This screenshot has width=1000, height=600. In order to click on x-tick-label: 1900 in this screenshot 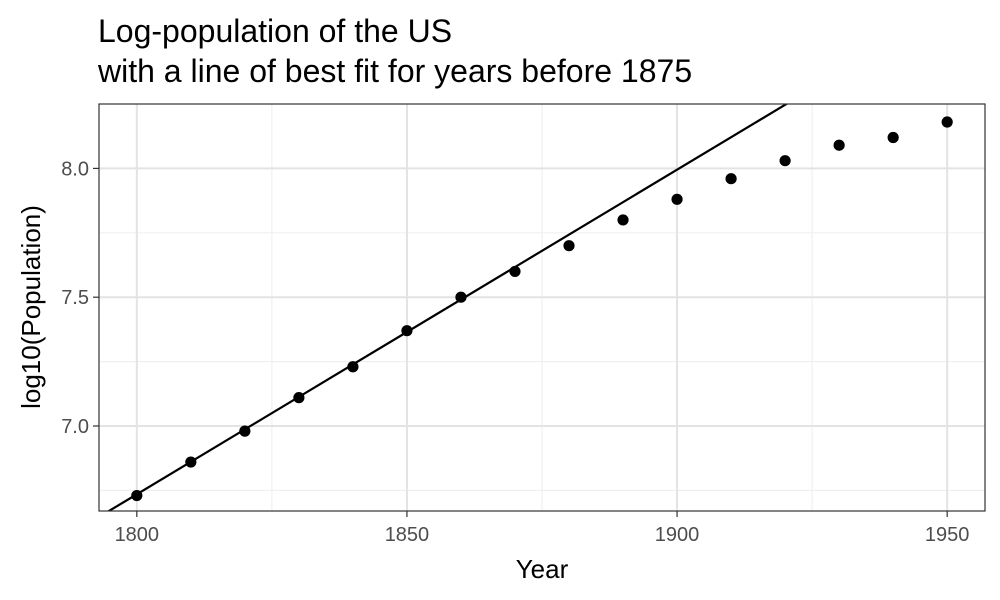, I will do `click(677, 535)`.